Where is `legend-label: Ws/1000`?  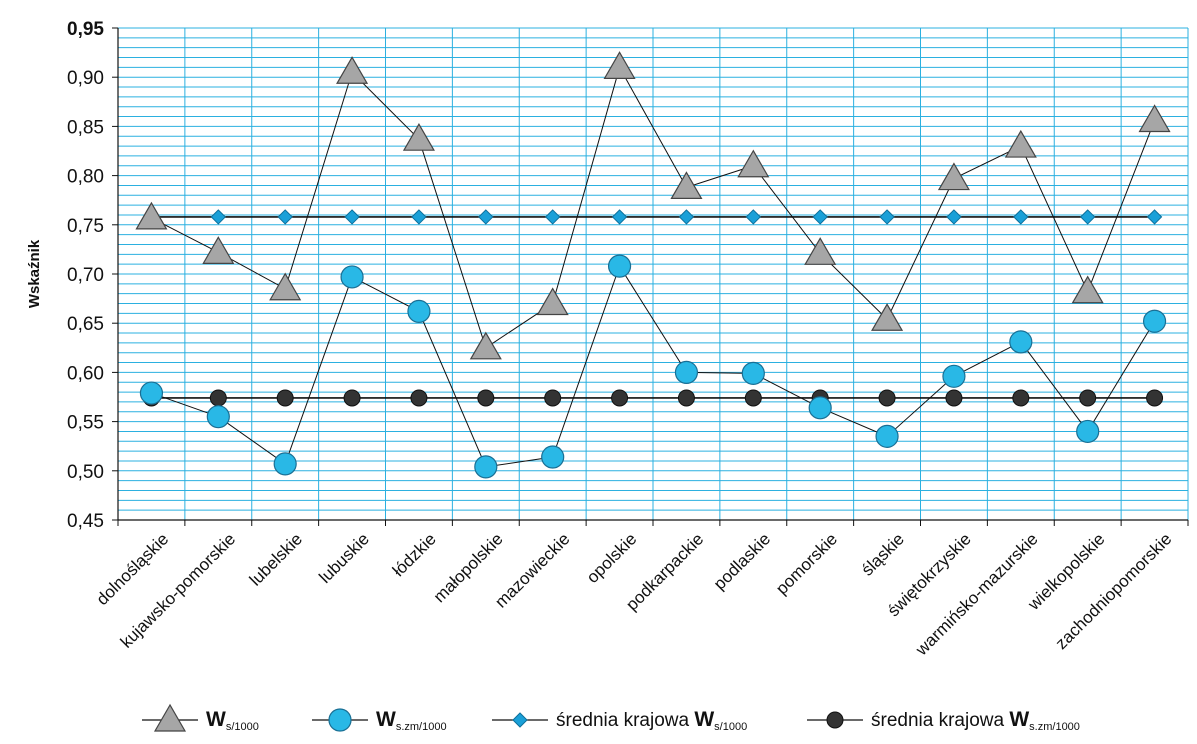 legend-label: Ws/1000 is located at coordinates (232, 720).